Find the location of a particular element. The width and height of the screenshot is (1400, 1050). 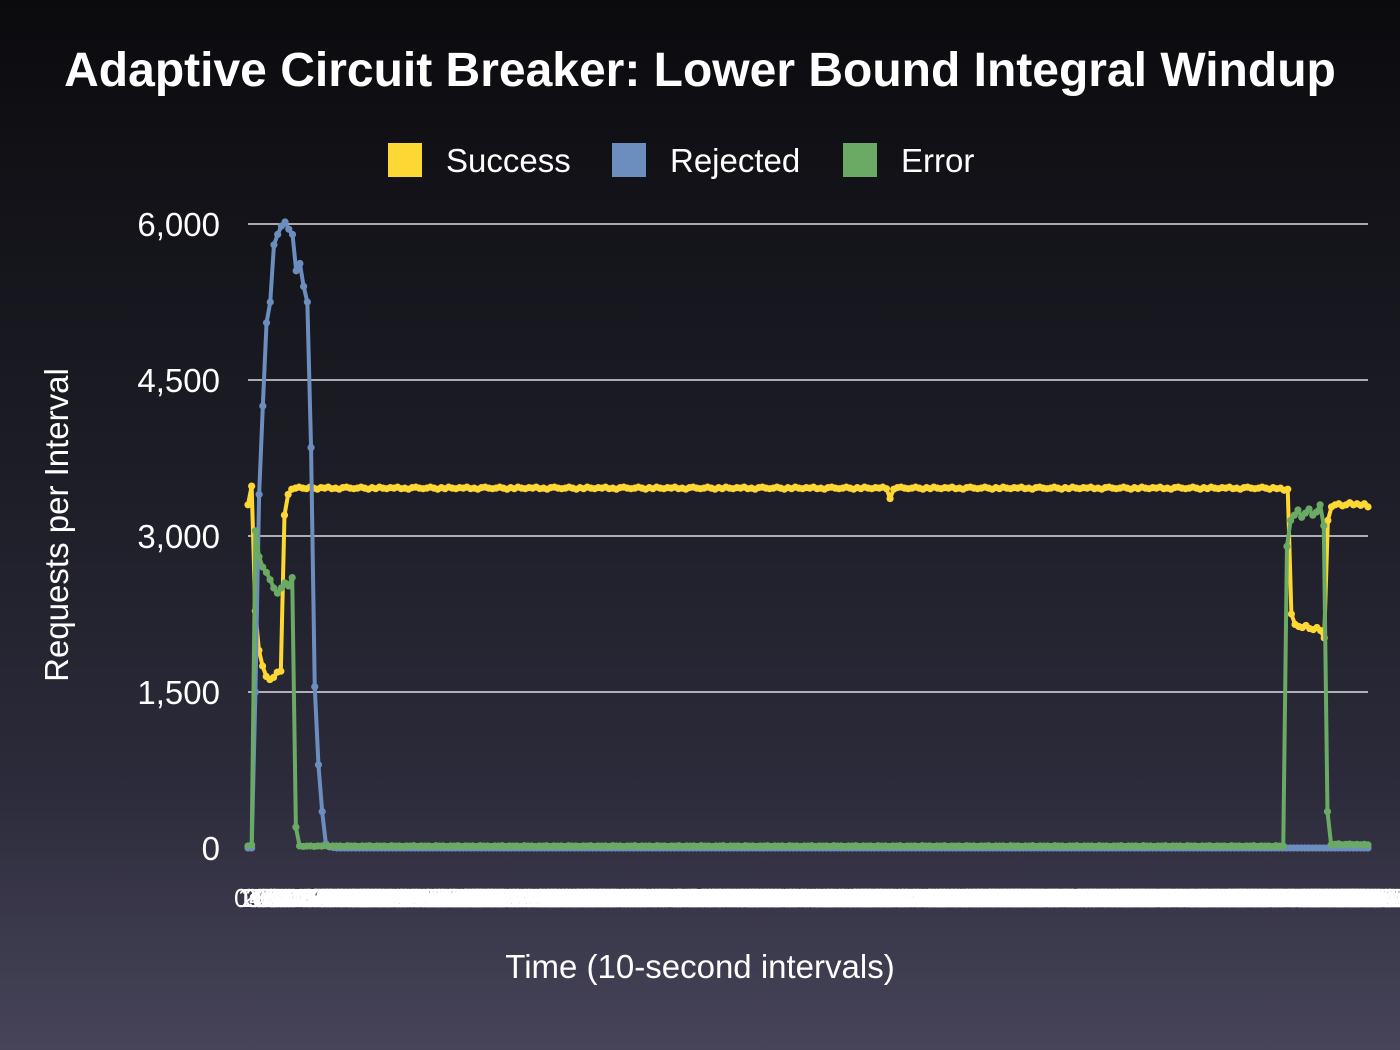

x-tick-label: 580s is located at coordinates (479, 898).